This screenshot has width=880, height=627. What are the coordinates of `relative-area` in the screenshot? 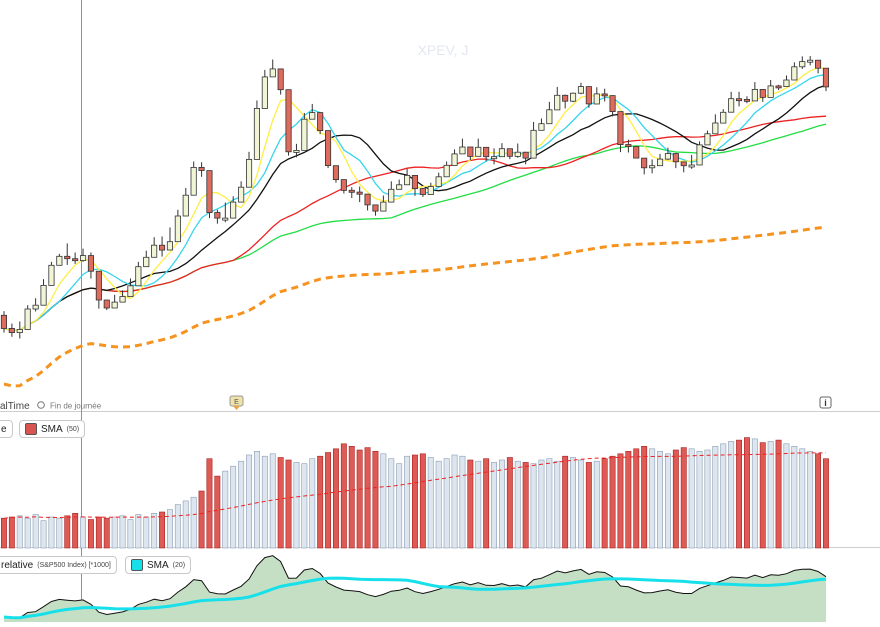 It's located at (415, 588).